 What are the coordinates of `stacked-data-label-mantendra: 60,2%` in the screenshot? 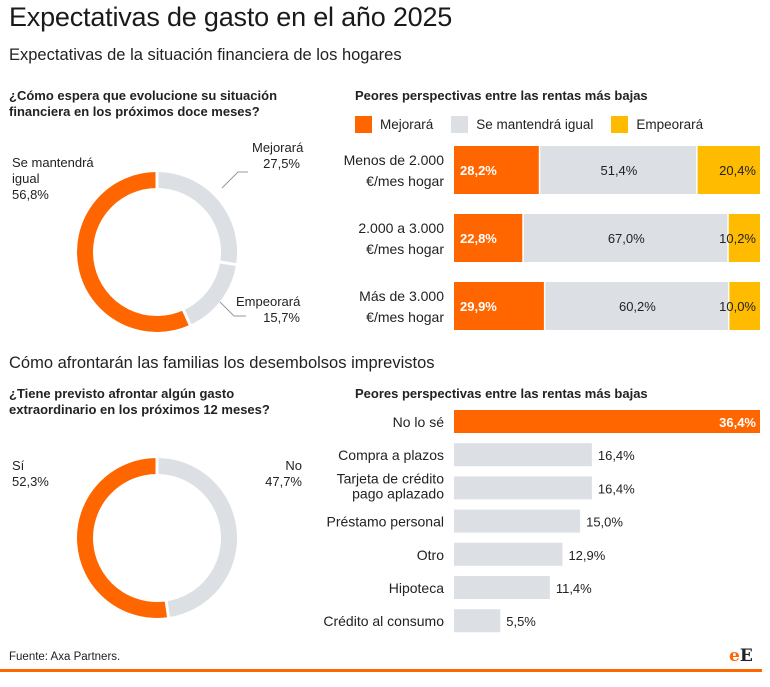 It's located at (637, 306).